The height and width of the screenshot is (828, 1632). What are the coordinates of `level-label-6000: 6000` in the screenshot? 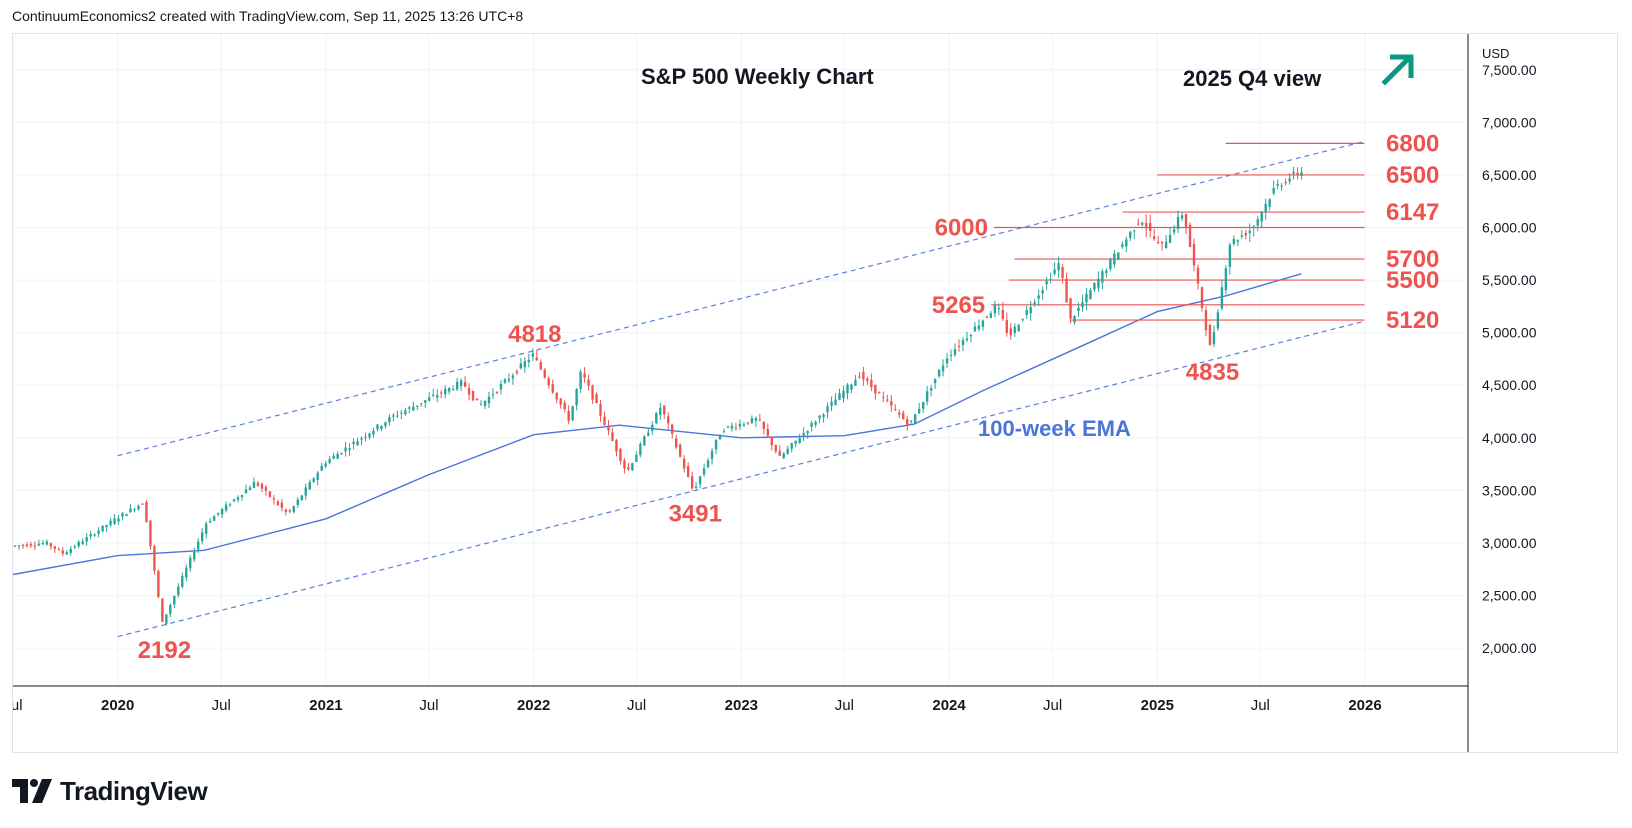 It's located at (961, 227).